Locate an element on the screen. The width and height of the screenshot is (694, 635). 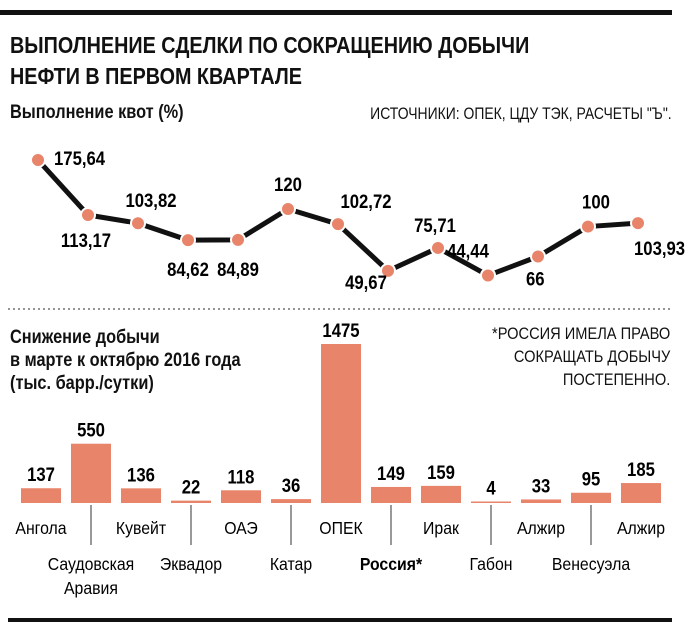
bar-value-label: 22 is located at coordinates (191, 487).